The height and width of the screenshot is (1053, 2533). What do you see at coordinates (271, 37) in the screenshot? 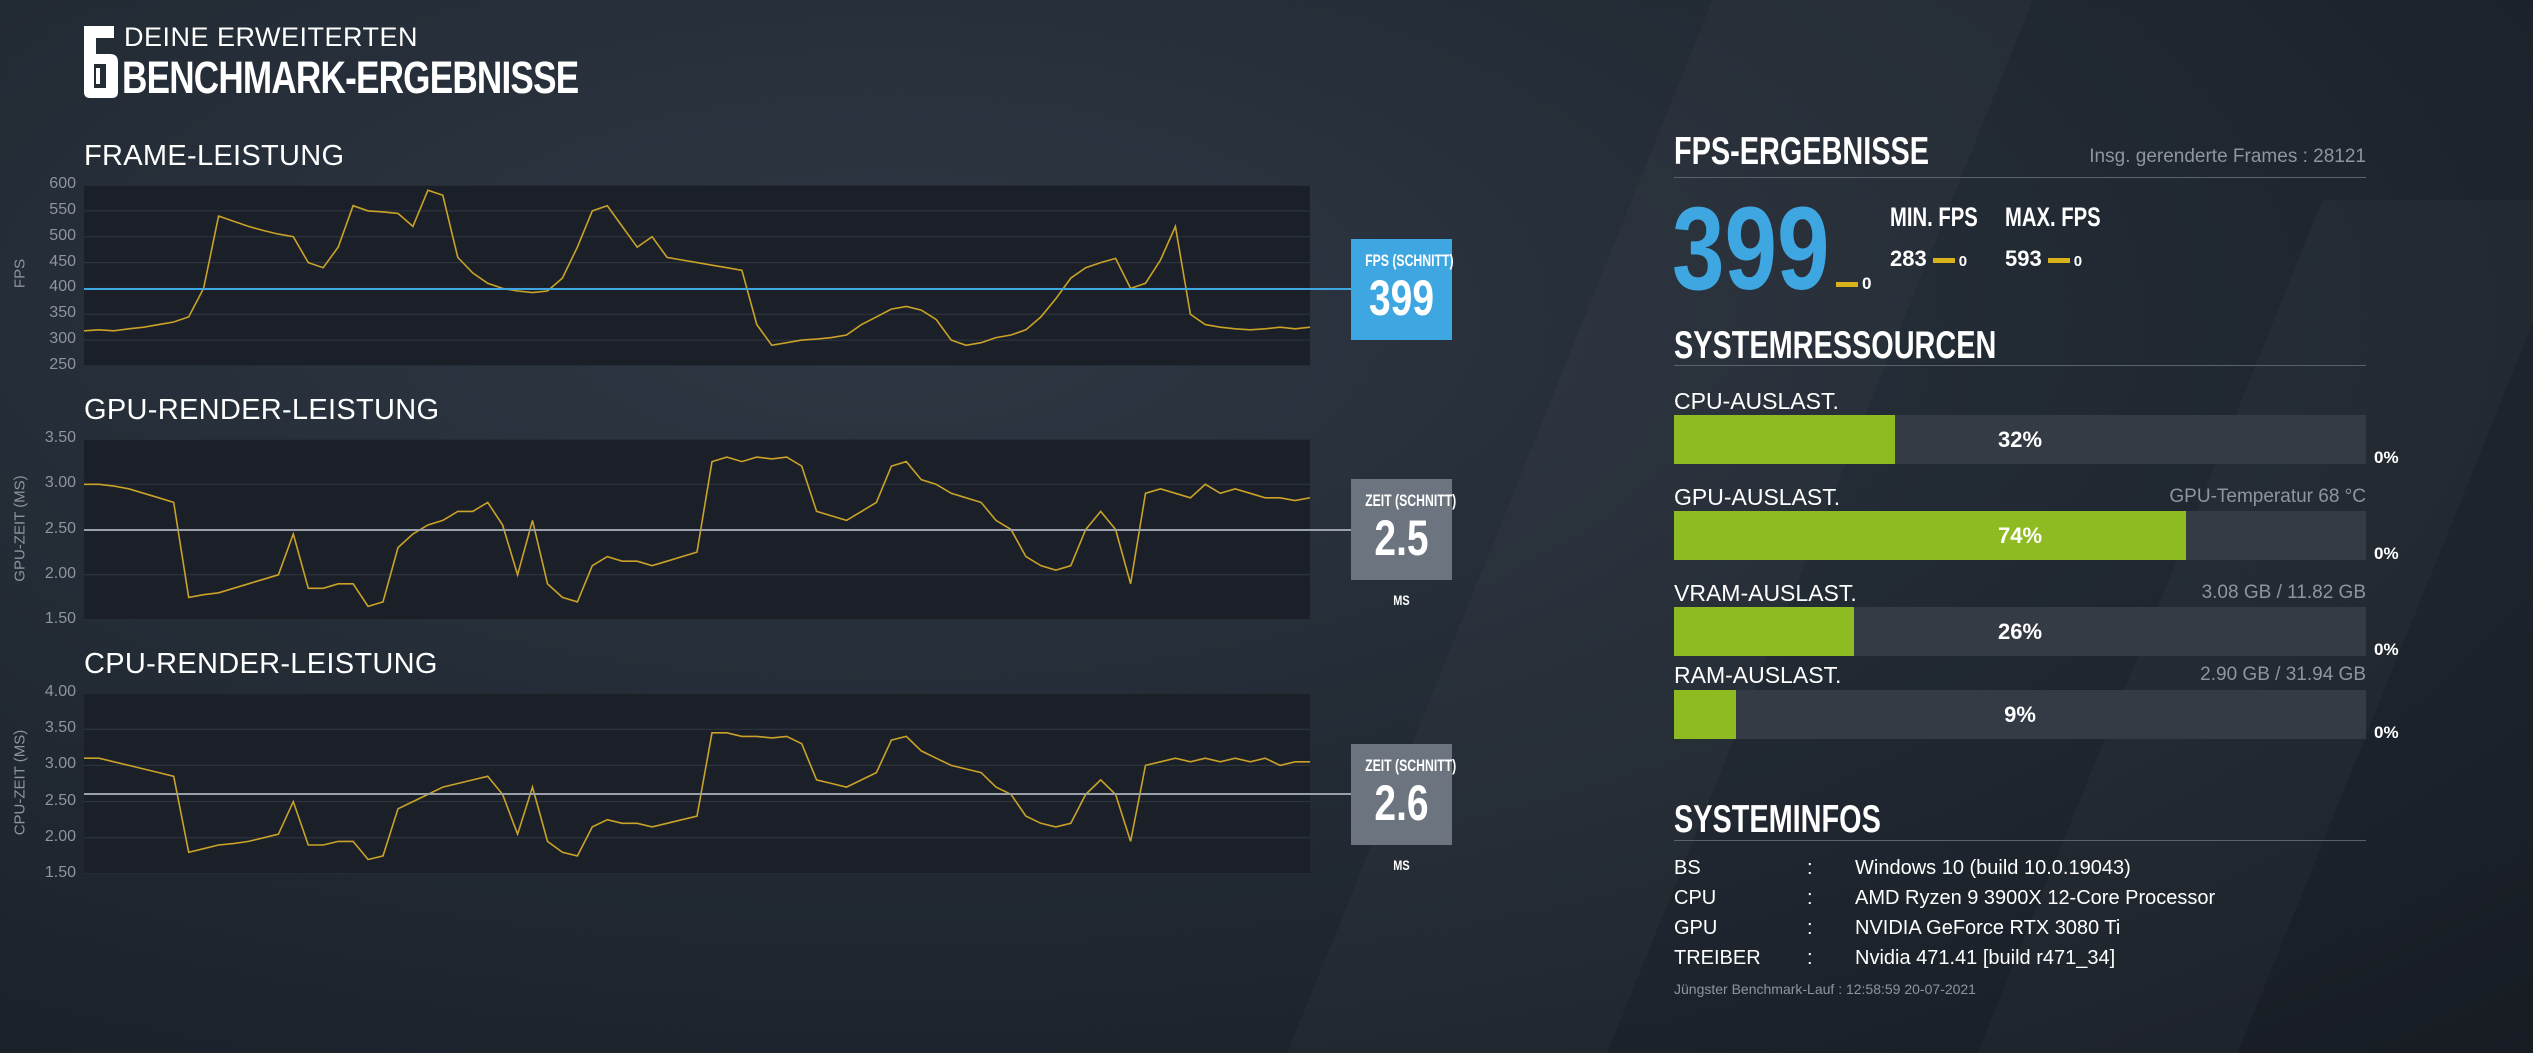
I see `header-subtitle: DEINE ERWEITERTEN` at bounding box center [271, 37].